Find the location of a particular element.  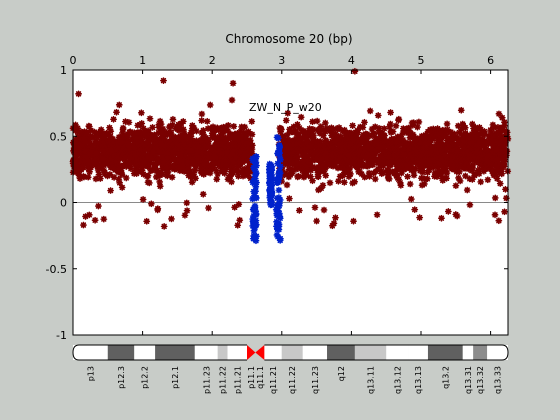

y-tick-label: -0.5 is located at coordinates (56, 269).